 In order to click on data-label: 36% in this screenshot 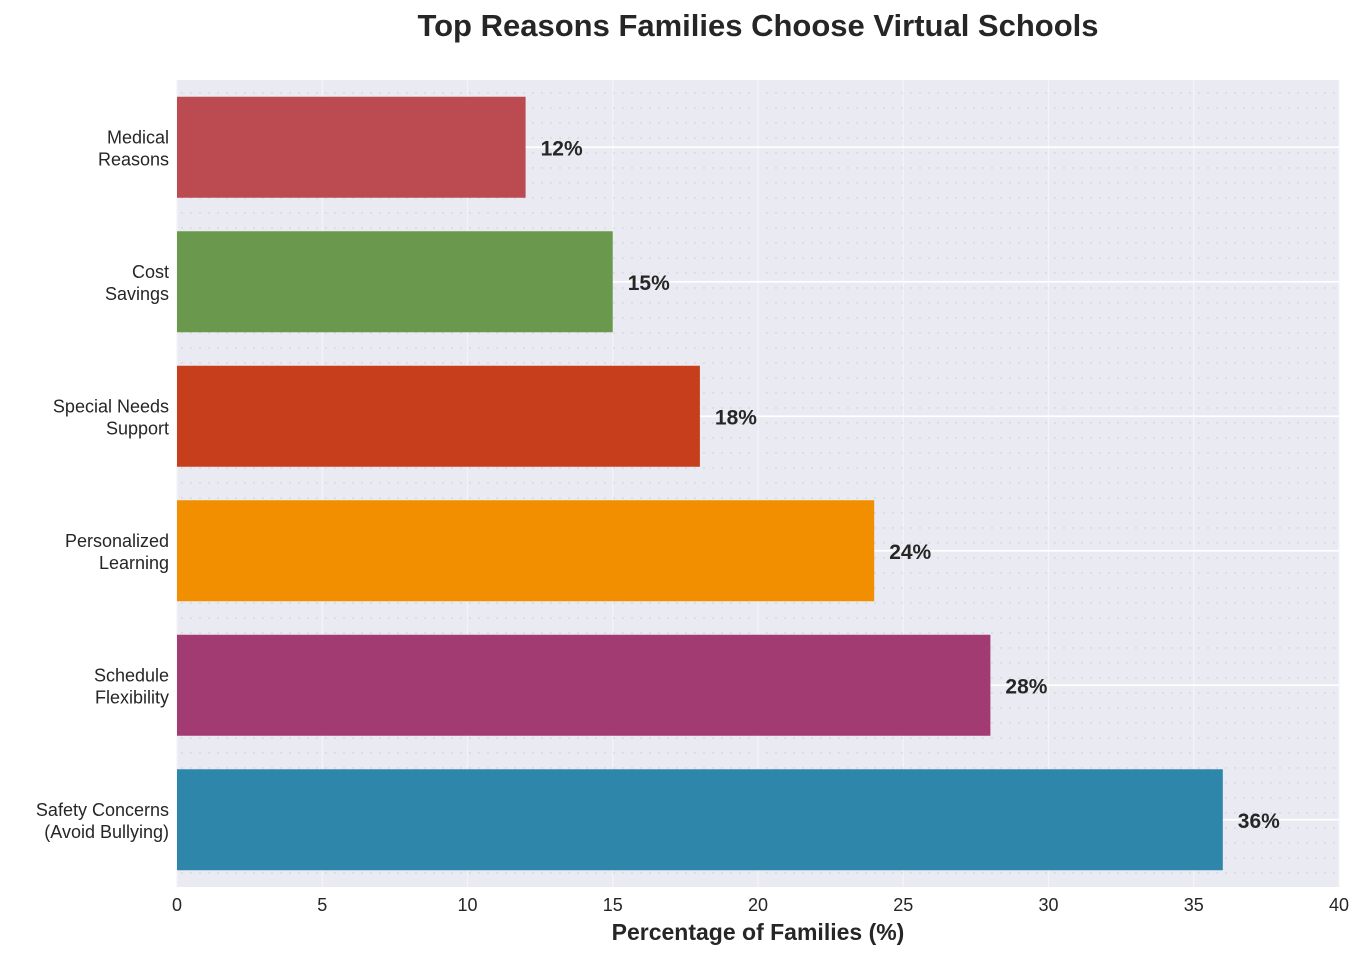, I will do `click(1259, 821)`.